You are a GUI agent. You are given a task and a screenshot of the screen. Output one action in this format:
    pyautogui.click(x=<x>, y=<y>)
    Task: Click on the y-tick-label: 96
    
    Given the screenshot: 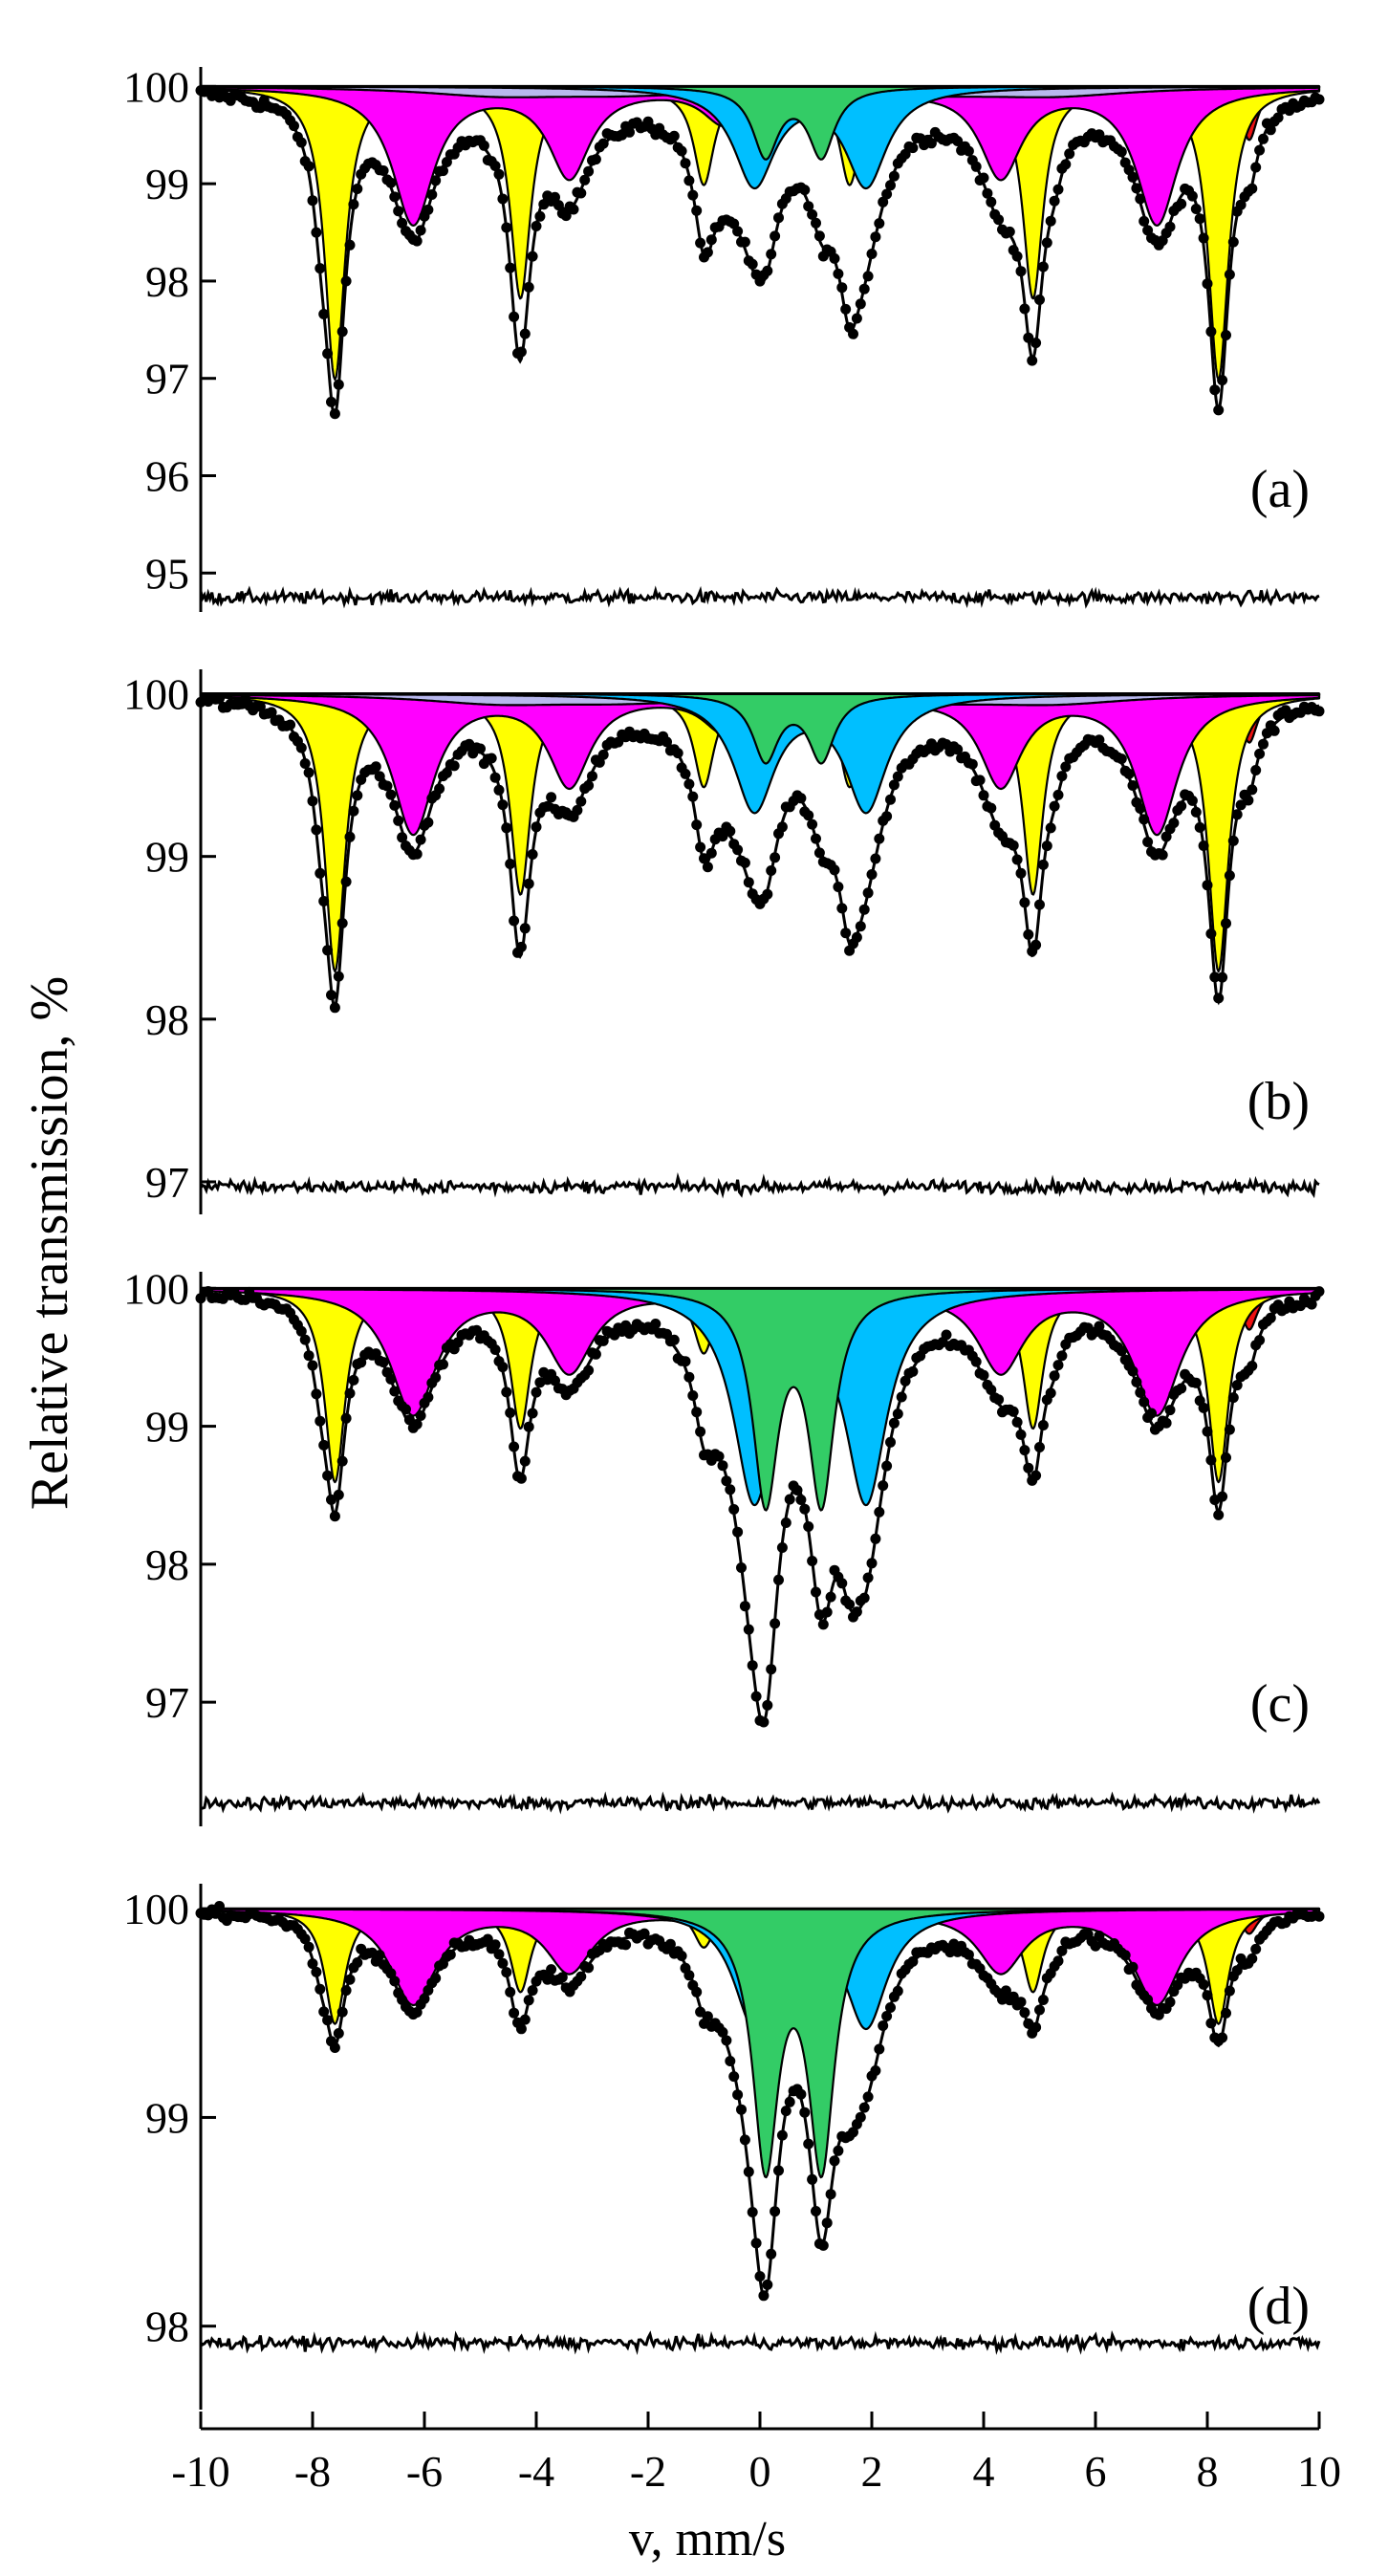 What is the action you would take?
    pyautogui.click(x=167, y=476)
    